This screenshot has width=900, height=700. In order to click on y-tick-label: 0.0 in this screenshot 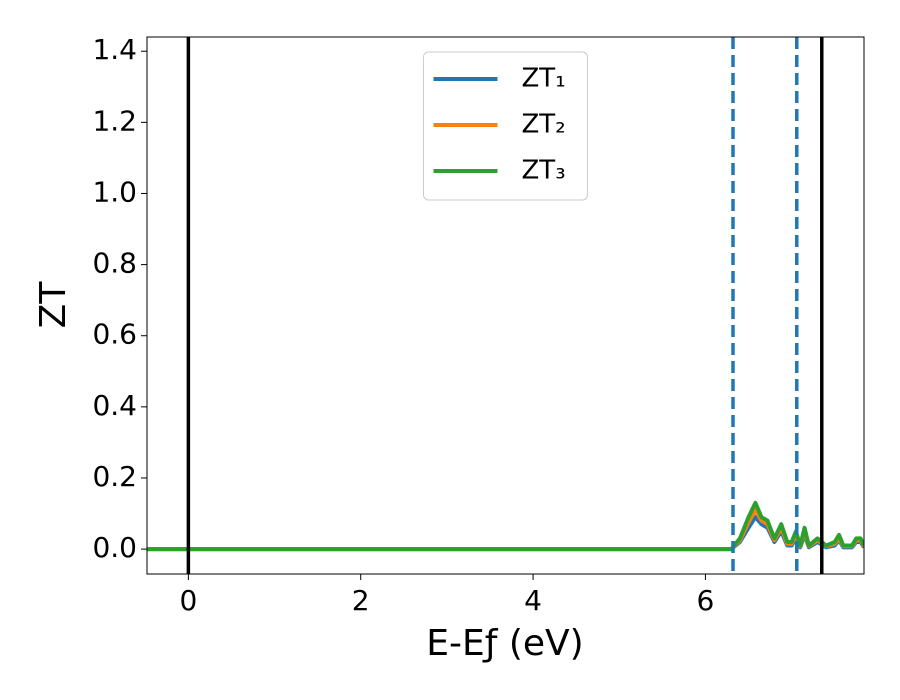, I will do `click(114, 547)`.